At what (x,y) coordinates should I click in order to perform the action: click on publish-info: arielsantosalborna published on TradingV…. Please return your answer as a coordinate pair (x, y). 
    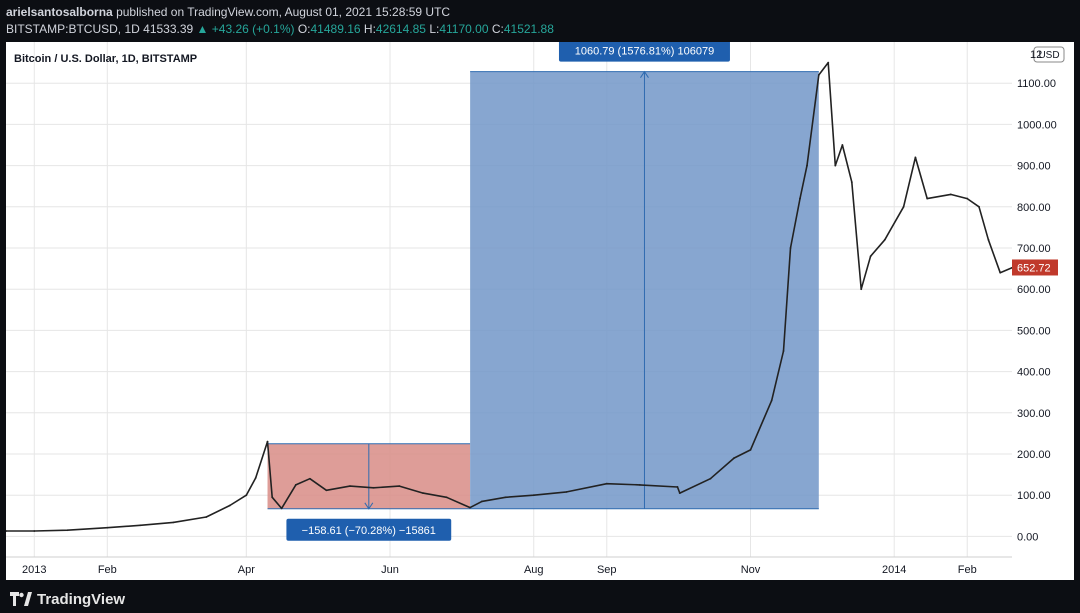
    Looking at the image, I should click on (228, 12).